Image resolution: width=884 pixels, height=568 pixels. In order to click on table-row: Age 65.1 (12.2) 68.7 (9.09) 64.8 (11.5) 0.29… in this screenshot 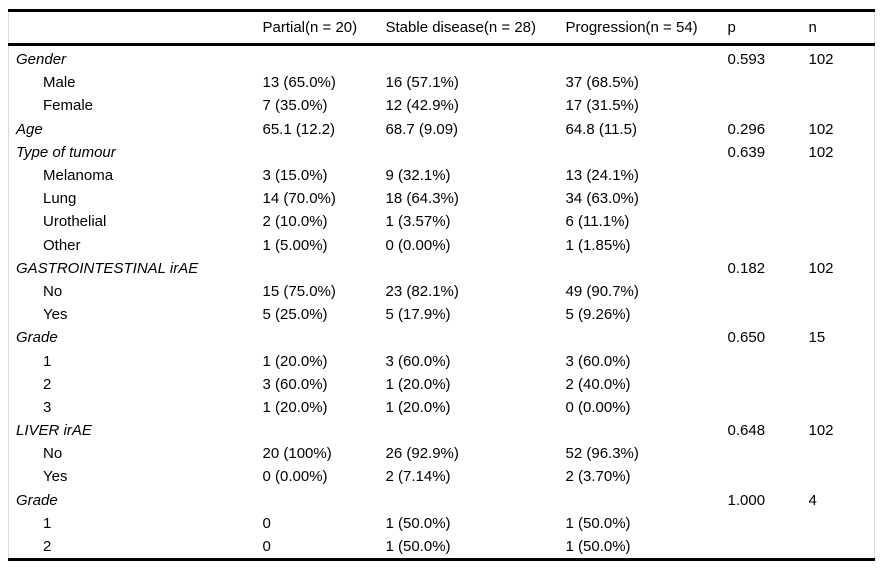, I will do `click(442, 129)`.